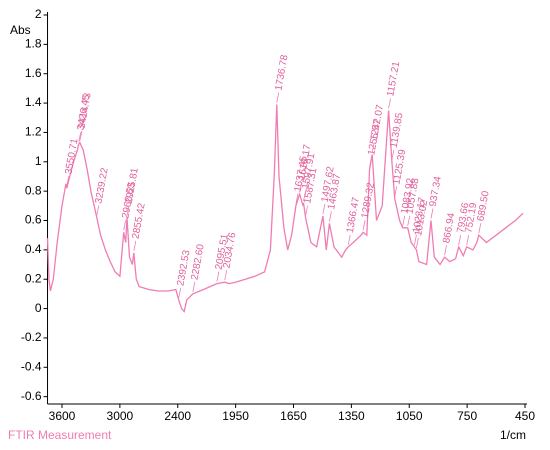  What do you see at coordinates (38, 14) in the screenshot?
I see `y-tick-label: 2` at bounding box center [38, 14].